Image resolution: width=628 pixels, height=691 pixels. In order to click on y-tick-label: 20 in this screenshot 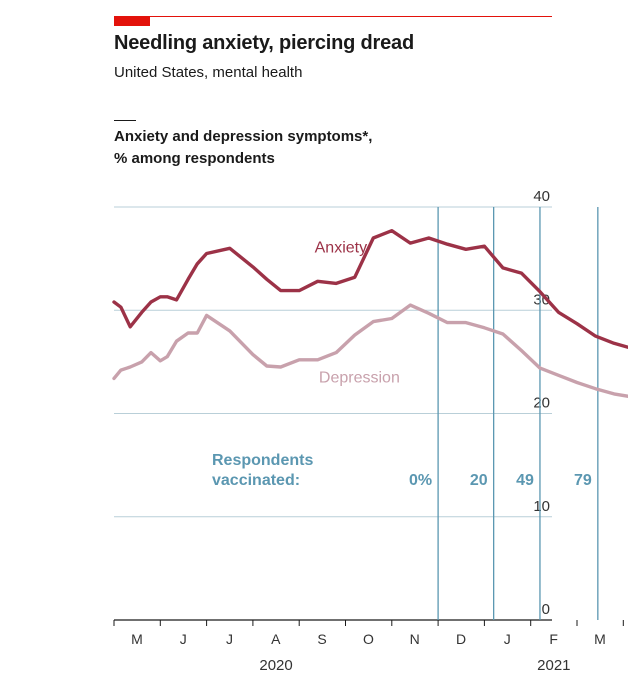, I will do `click(541, 403)`.